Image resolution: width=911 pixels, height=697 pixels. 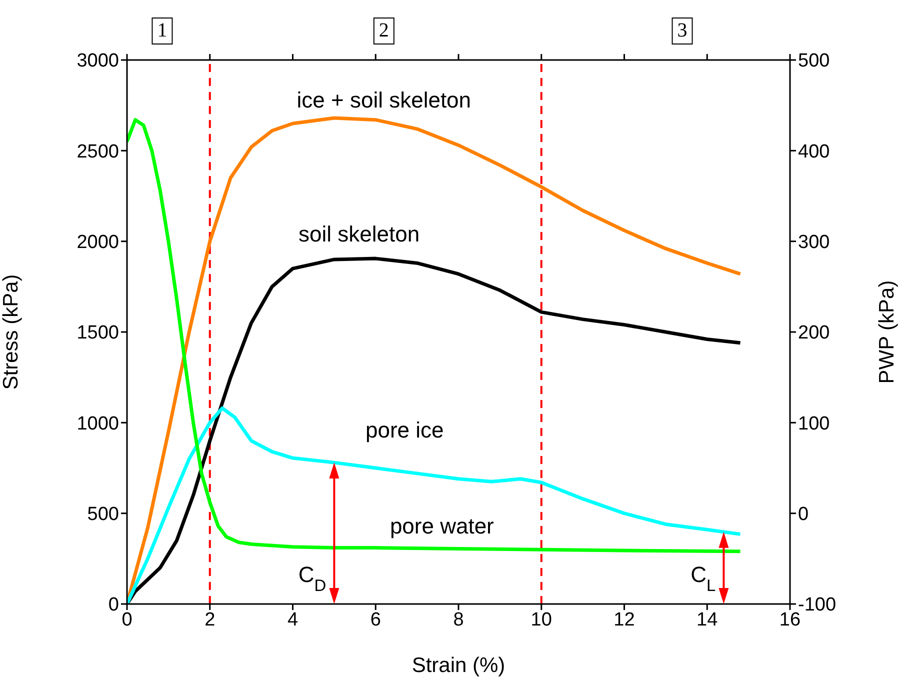 I want to click on series-label: ice + soil skeleton, so click(x=384, y=100).